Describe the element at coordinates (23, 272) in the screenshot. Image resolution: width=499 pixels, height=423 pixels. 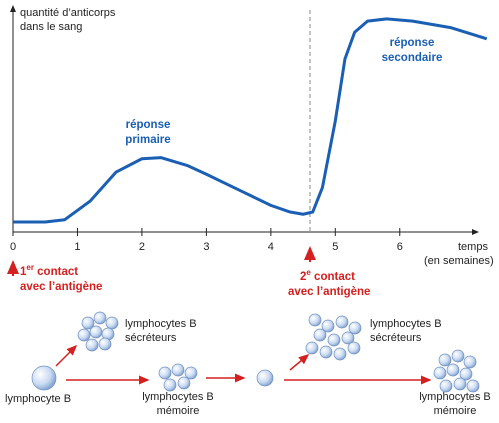
I see `contact-number: 1` at that location.